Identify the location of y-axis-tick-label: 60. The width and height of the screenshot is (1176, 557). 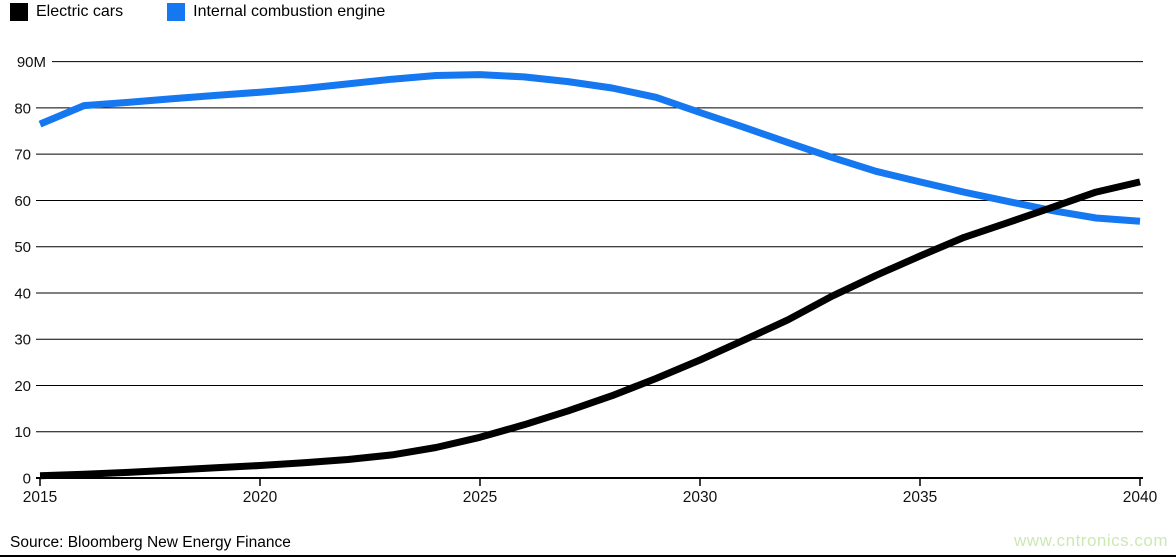
(22, 201).